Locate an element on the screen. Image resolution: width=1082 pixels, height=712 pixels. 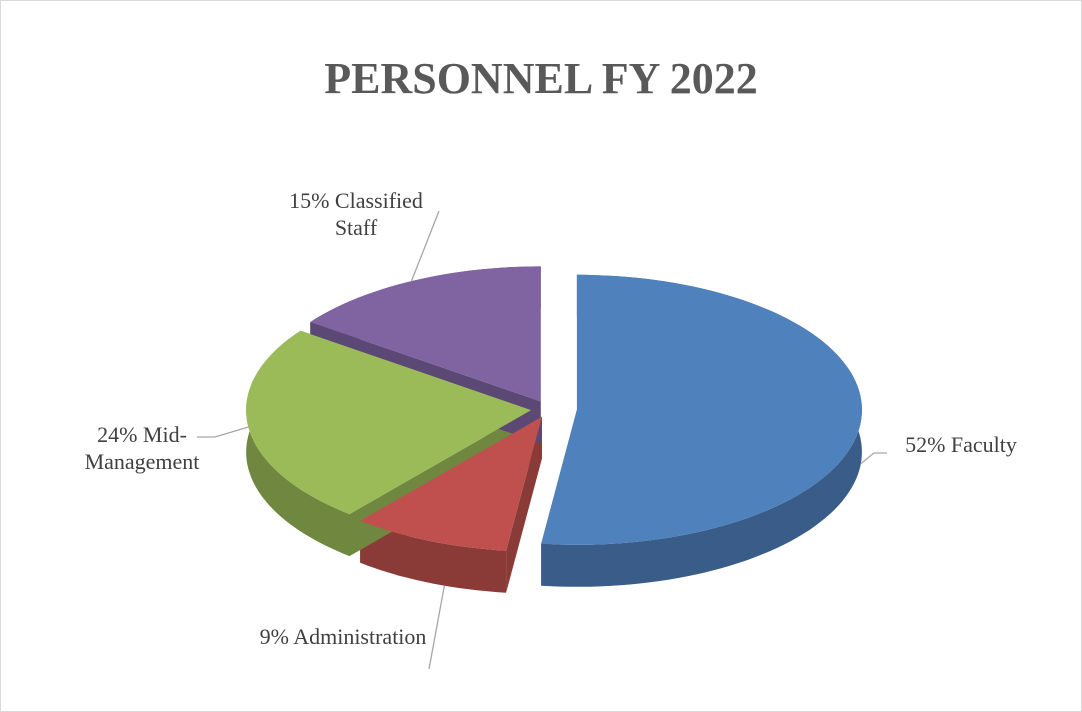
value-label: 52% is located at coordinates (925, 444).